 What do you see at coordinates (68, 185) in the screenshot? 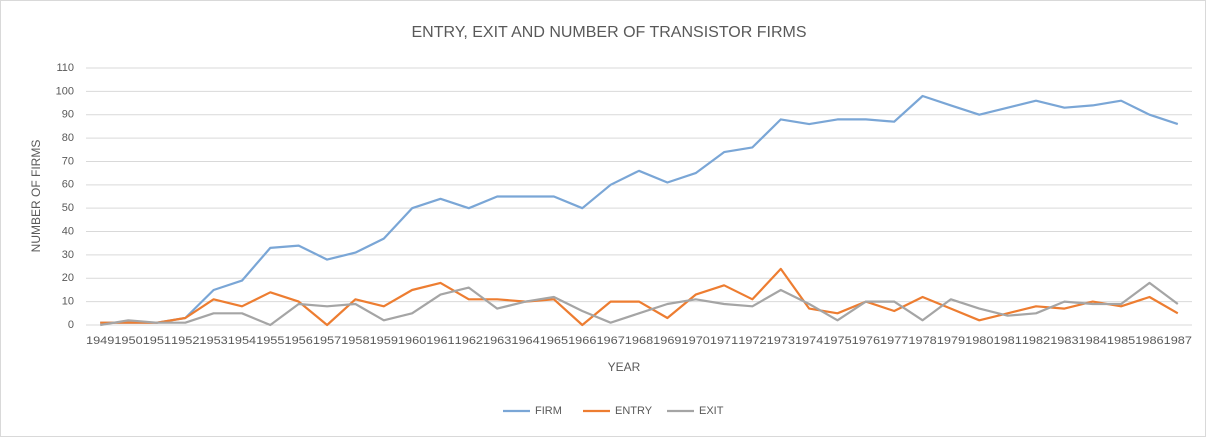
I see `y-tick-label: 60` at bounding box center [68, 185].